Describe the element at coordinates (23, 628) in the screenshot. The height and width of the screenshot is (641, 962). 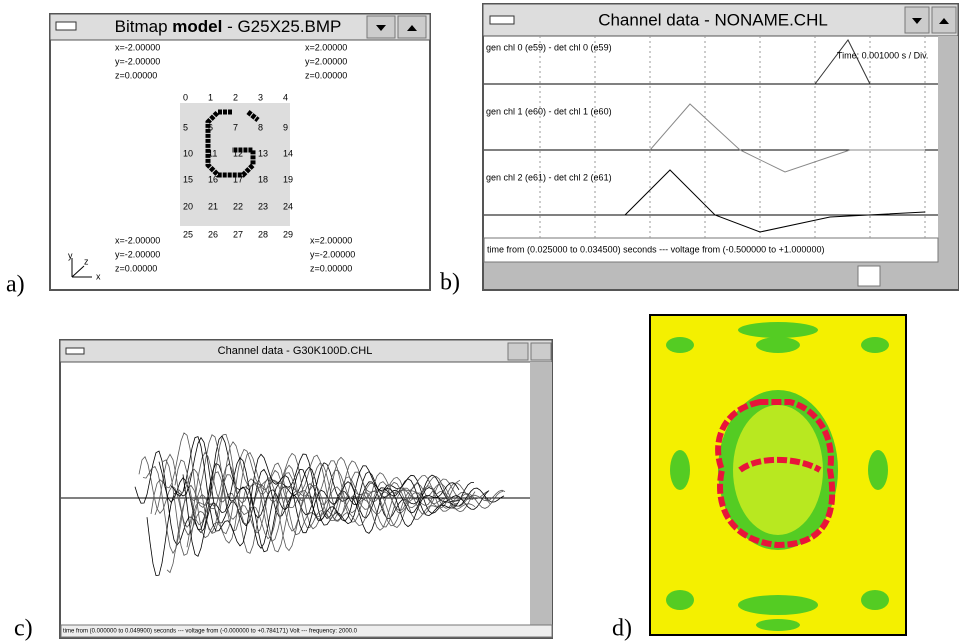
I see `panel-label: c)` at that location.